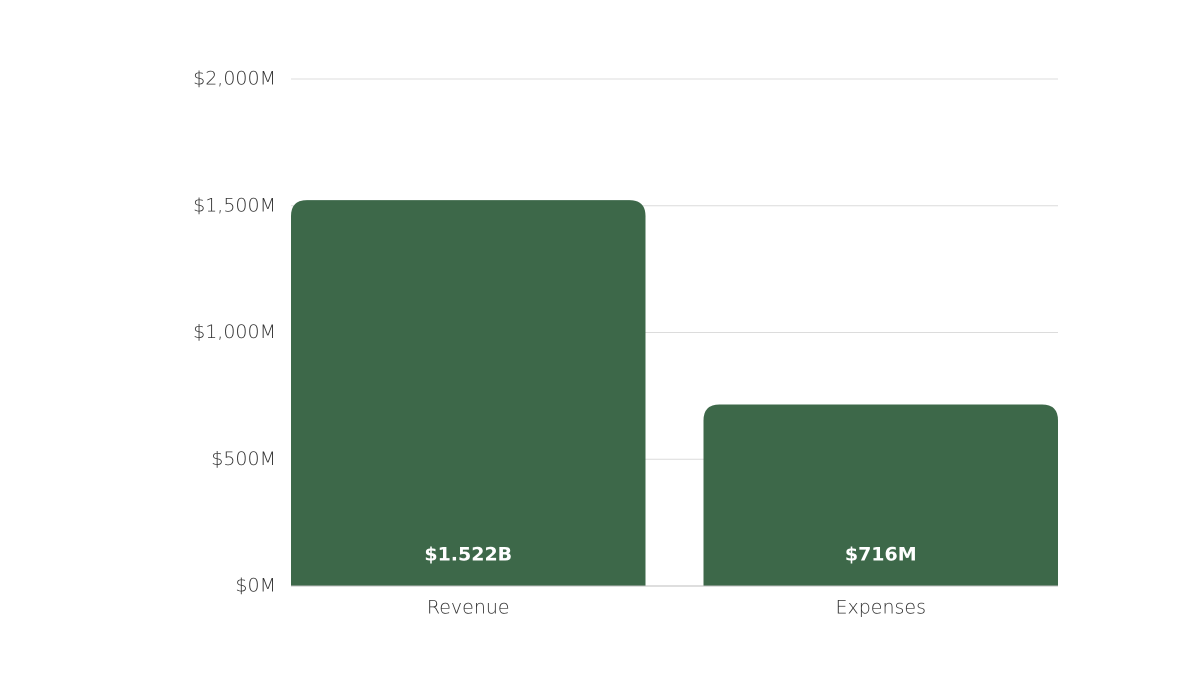  What do you see at coordinates (880, 495) in the screenshot?
I see `bar-expenses` at bounding box center [880, 495].